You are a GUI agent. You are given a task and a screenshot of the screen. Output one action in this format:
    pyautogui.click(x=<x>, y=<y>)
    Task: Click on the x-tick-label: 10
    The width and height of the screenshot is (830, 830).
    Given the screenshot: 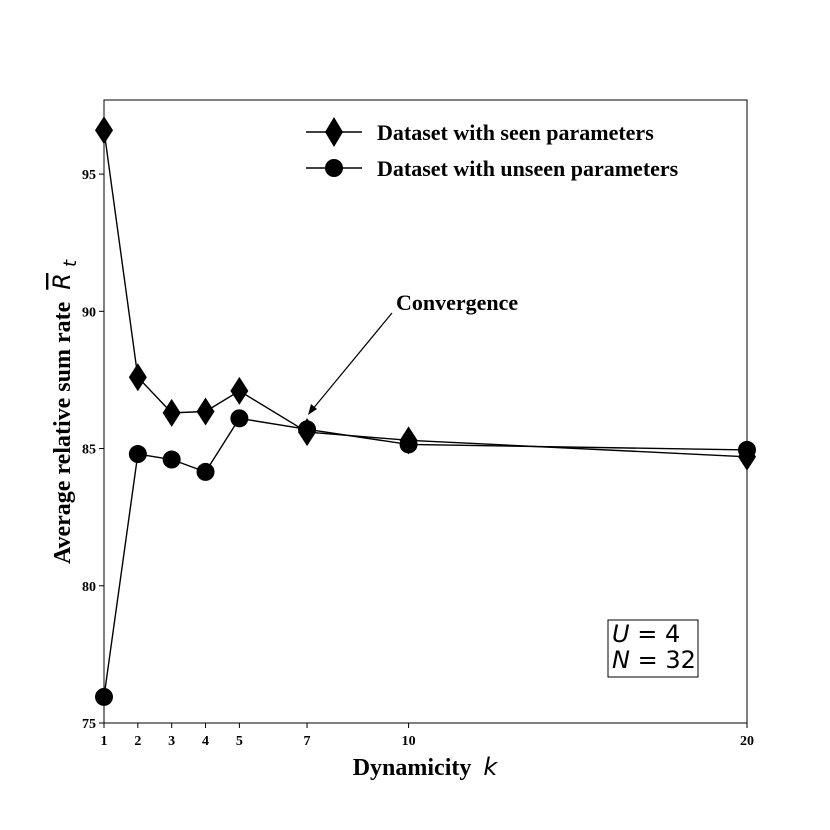 What is the action you would take?
    pyautogui.click(x=409, y=741)
    